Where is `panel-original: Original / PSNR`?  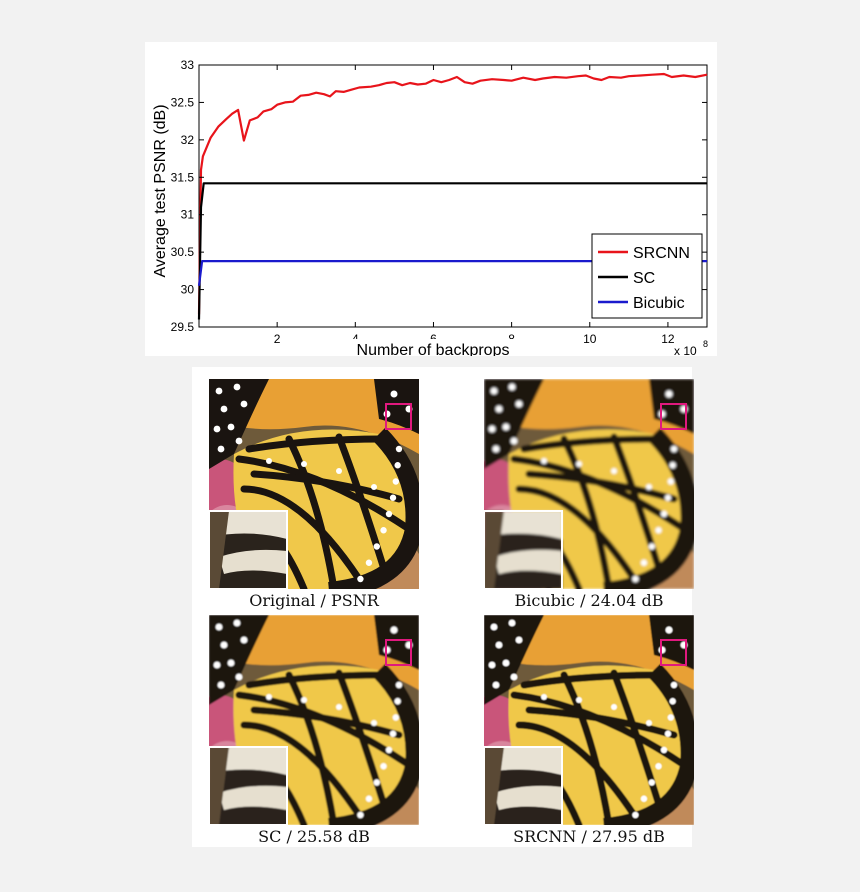
panel-original: Original / PSNR is located at coordinates (314, 494).